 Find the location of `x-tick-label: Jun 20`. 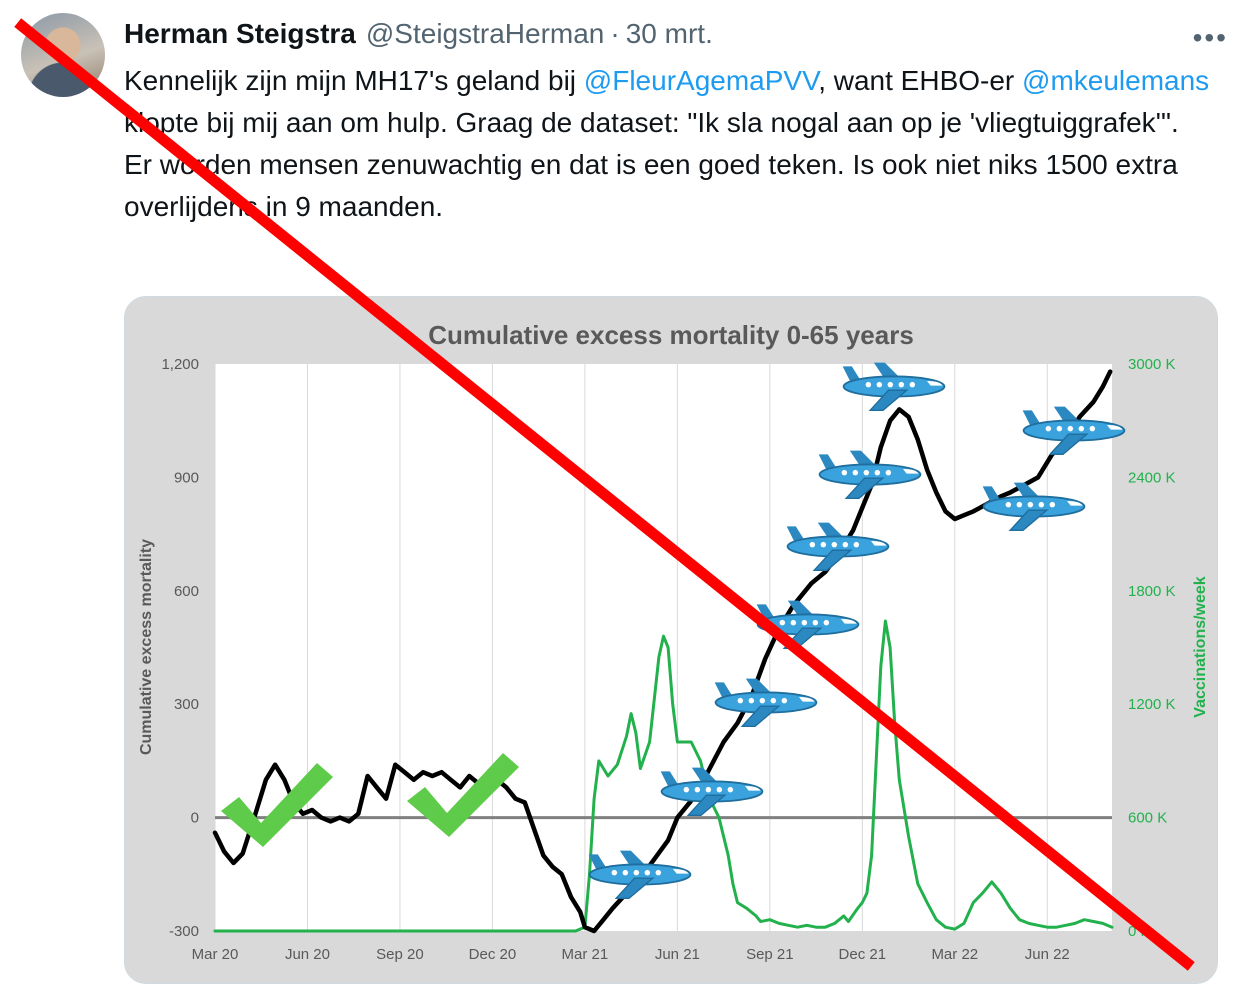

x-tick-label: Jun 20 is located at coordinates (307, 954).